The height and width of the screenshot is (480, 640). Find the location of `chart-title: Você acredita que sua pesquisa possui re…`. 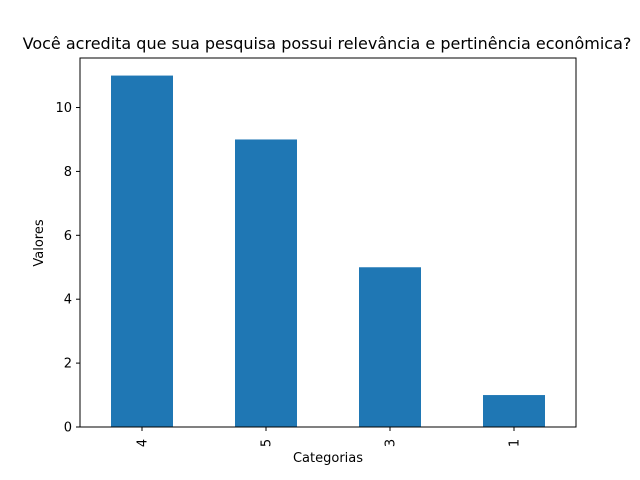

chart-title: Você acredita que sua pesquisa possui re… is located at coordinates (327, 43).